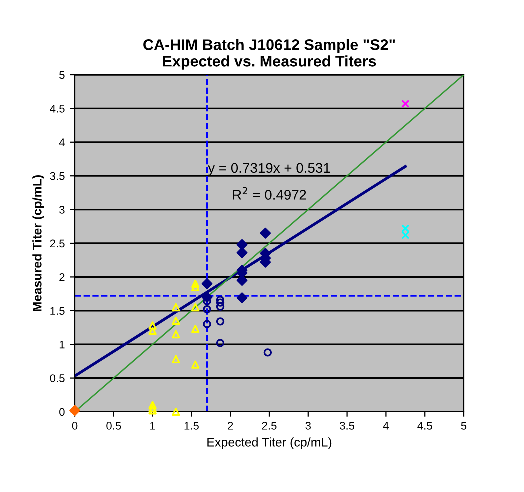 The height and width of the screenshot is (492, 524). Describe the element at coordinates (270, 54) in the screenshot. I see `chart-title: CA-HIM Batch J10612 Sample "S2" Expected vs. Measured Titers` at that location.